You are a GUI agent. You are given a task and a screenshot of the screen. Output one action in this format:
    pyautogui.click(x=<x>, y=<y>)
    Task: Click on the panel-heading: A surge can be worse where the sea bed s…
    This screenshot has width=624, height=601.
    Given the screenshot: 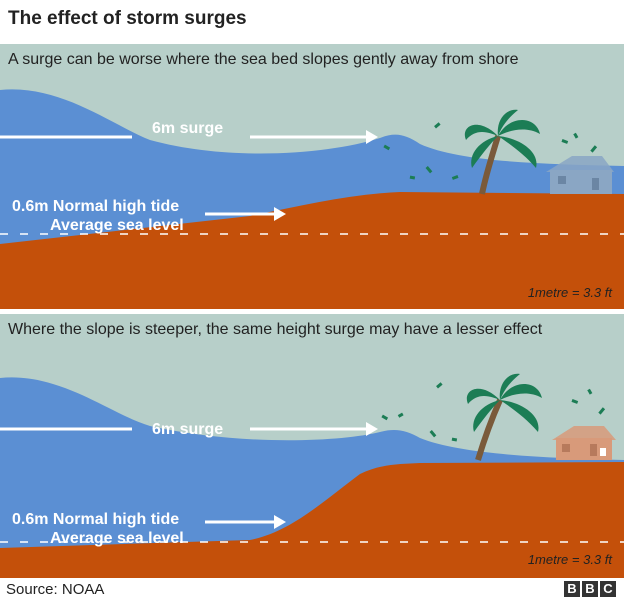 What is the action you would take?
    pyautogui.click(x=263, y=59)
    